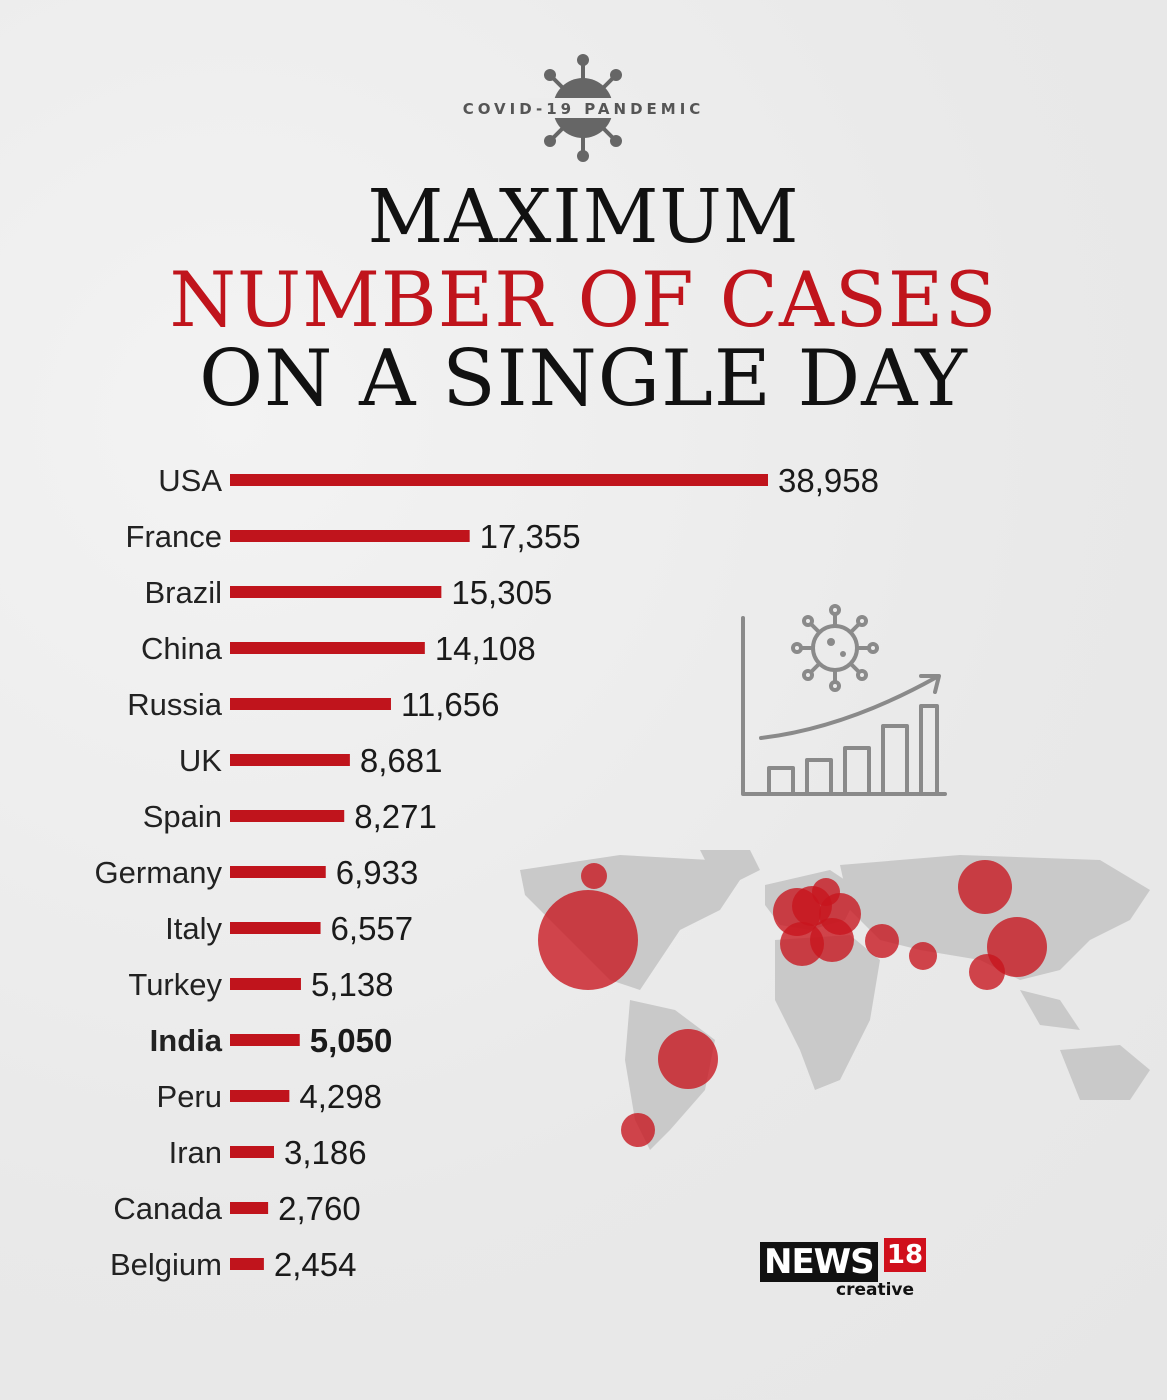 This screenshot has width=1167, height=1400. What do you see at coordinates (175, 984) in the screenshot?
I see `category-label: Turkey` at bounding box center [175, 984].